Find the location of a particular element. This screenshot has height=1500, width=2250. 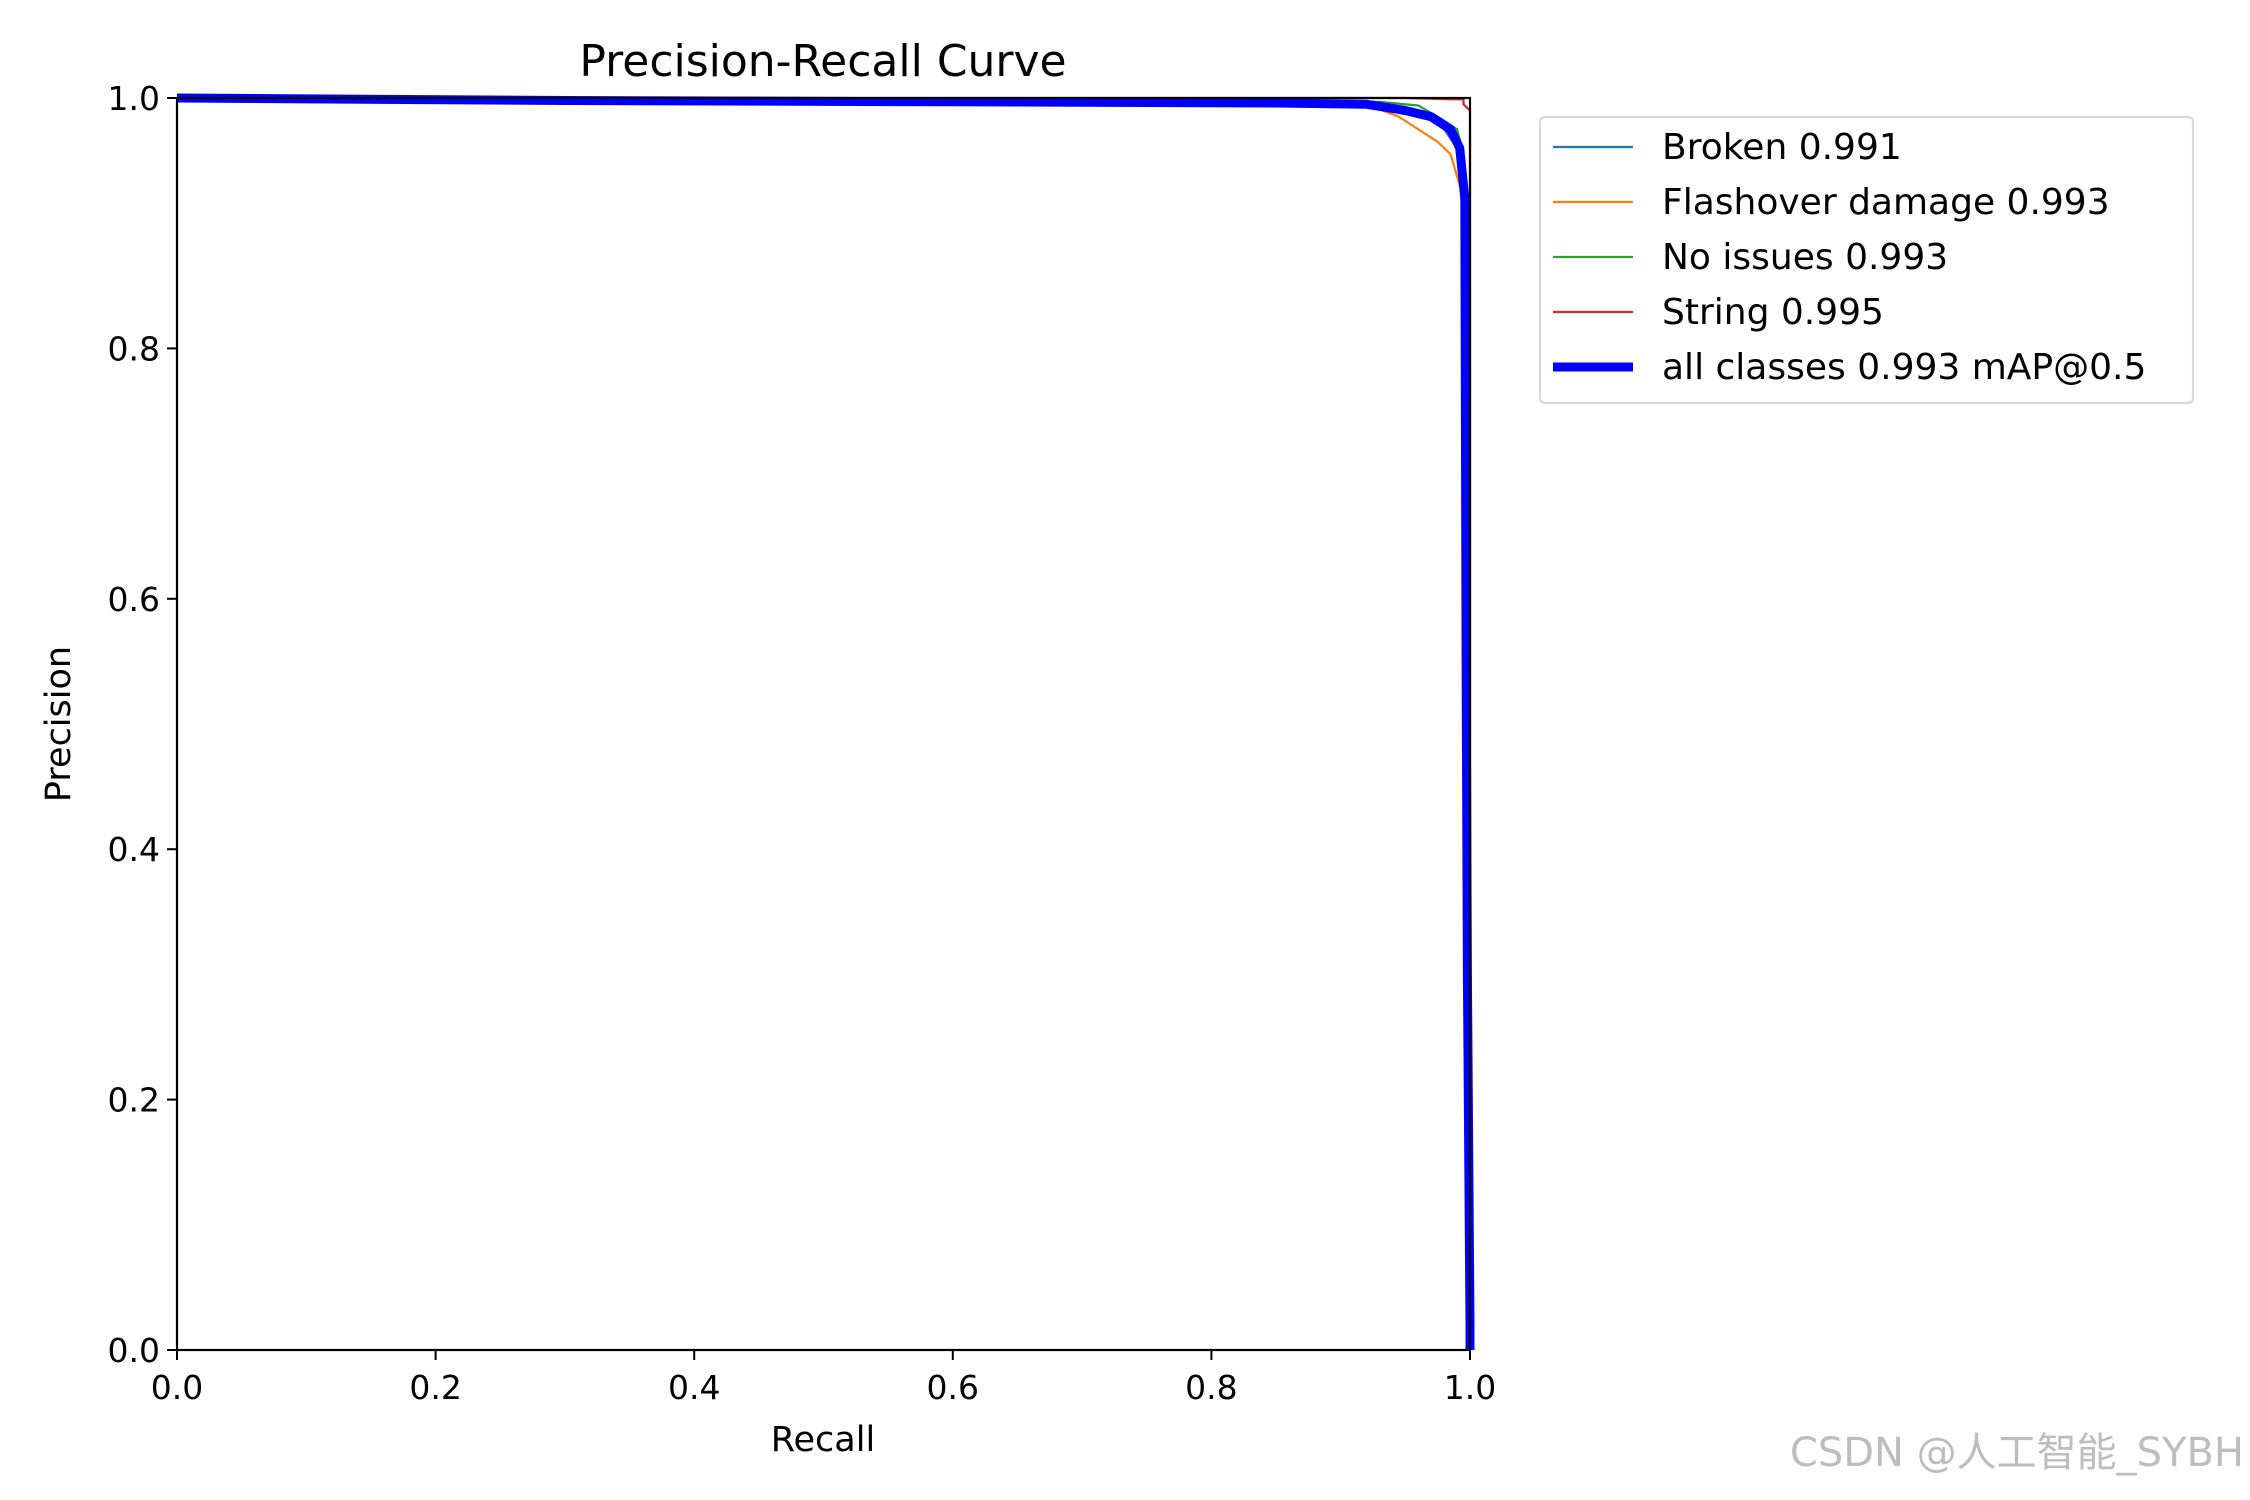

y-axis-title: Precision is located at coordinates (59, 724).